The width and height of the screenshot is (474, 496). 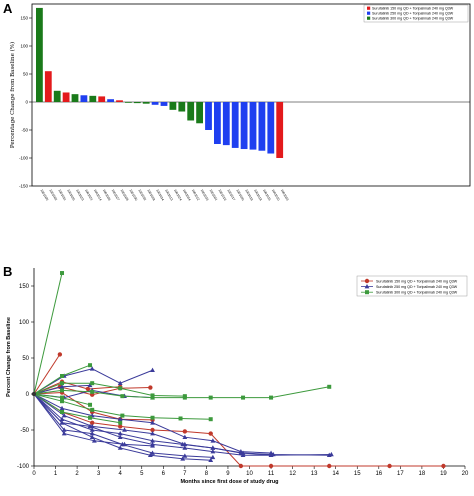 What do you see at coordinates (53, 195) in the screenshot?
I see `bar-id-label: 1001002` at bounding box center [53, 195].